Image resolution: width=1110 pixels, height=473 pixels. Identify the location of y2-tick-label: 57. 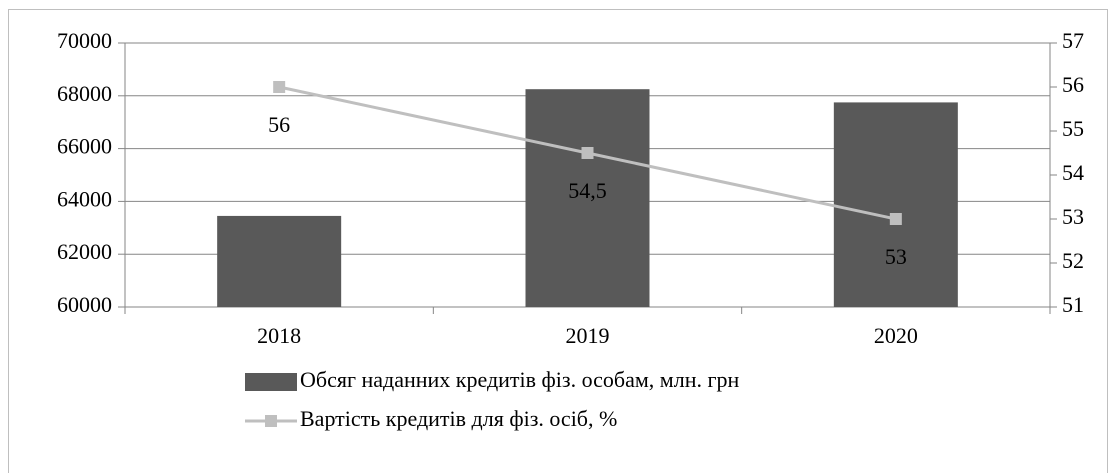
(1073, 40).